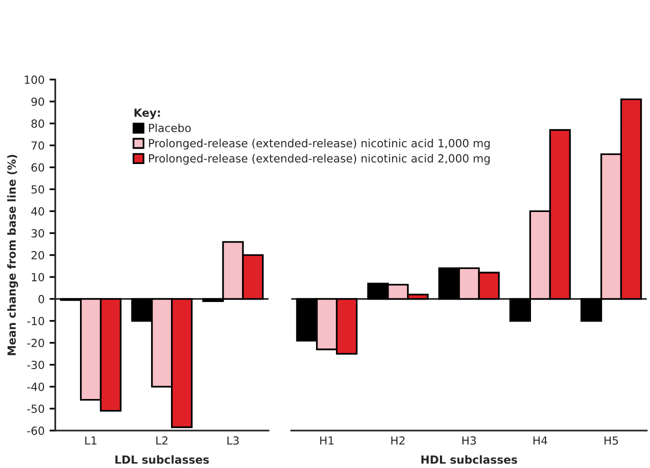 The height and width of the screenshot is (468, 650). What do you see at coordinates (147, 114) in the screenshot?
I see `legend-title: Key:` at bounding box center [147, 114].